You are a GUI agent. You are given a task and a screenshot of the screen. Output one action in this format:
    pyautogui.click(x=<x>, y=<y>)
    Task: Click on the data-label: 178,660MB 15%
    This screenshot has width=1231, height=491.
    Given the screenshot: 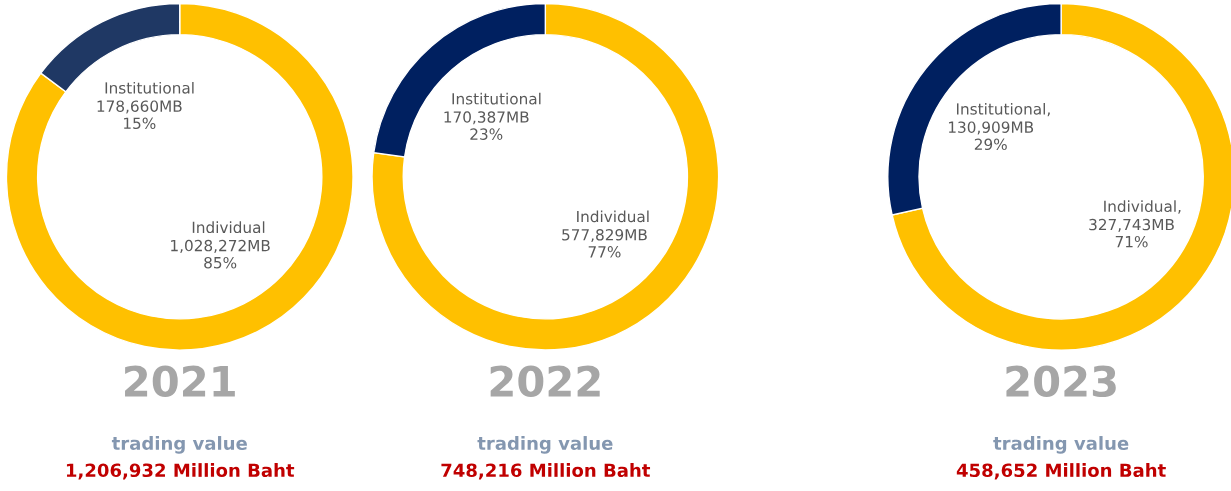 What is the action you would take?
    pyautogui.click(x=139, y=115)
    